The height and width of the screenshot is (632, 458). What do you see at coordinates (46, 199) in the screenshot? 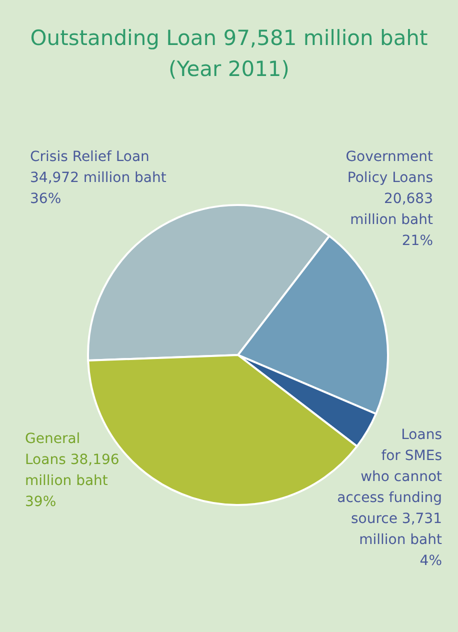
I see `data-label: 36%` at bounding box center [46, 199].